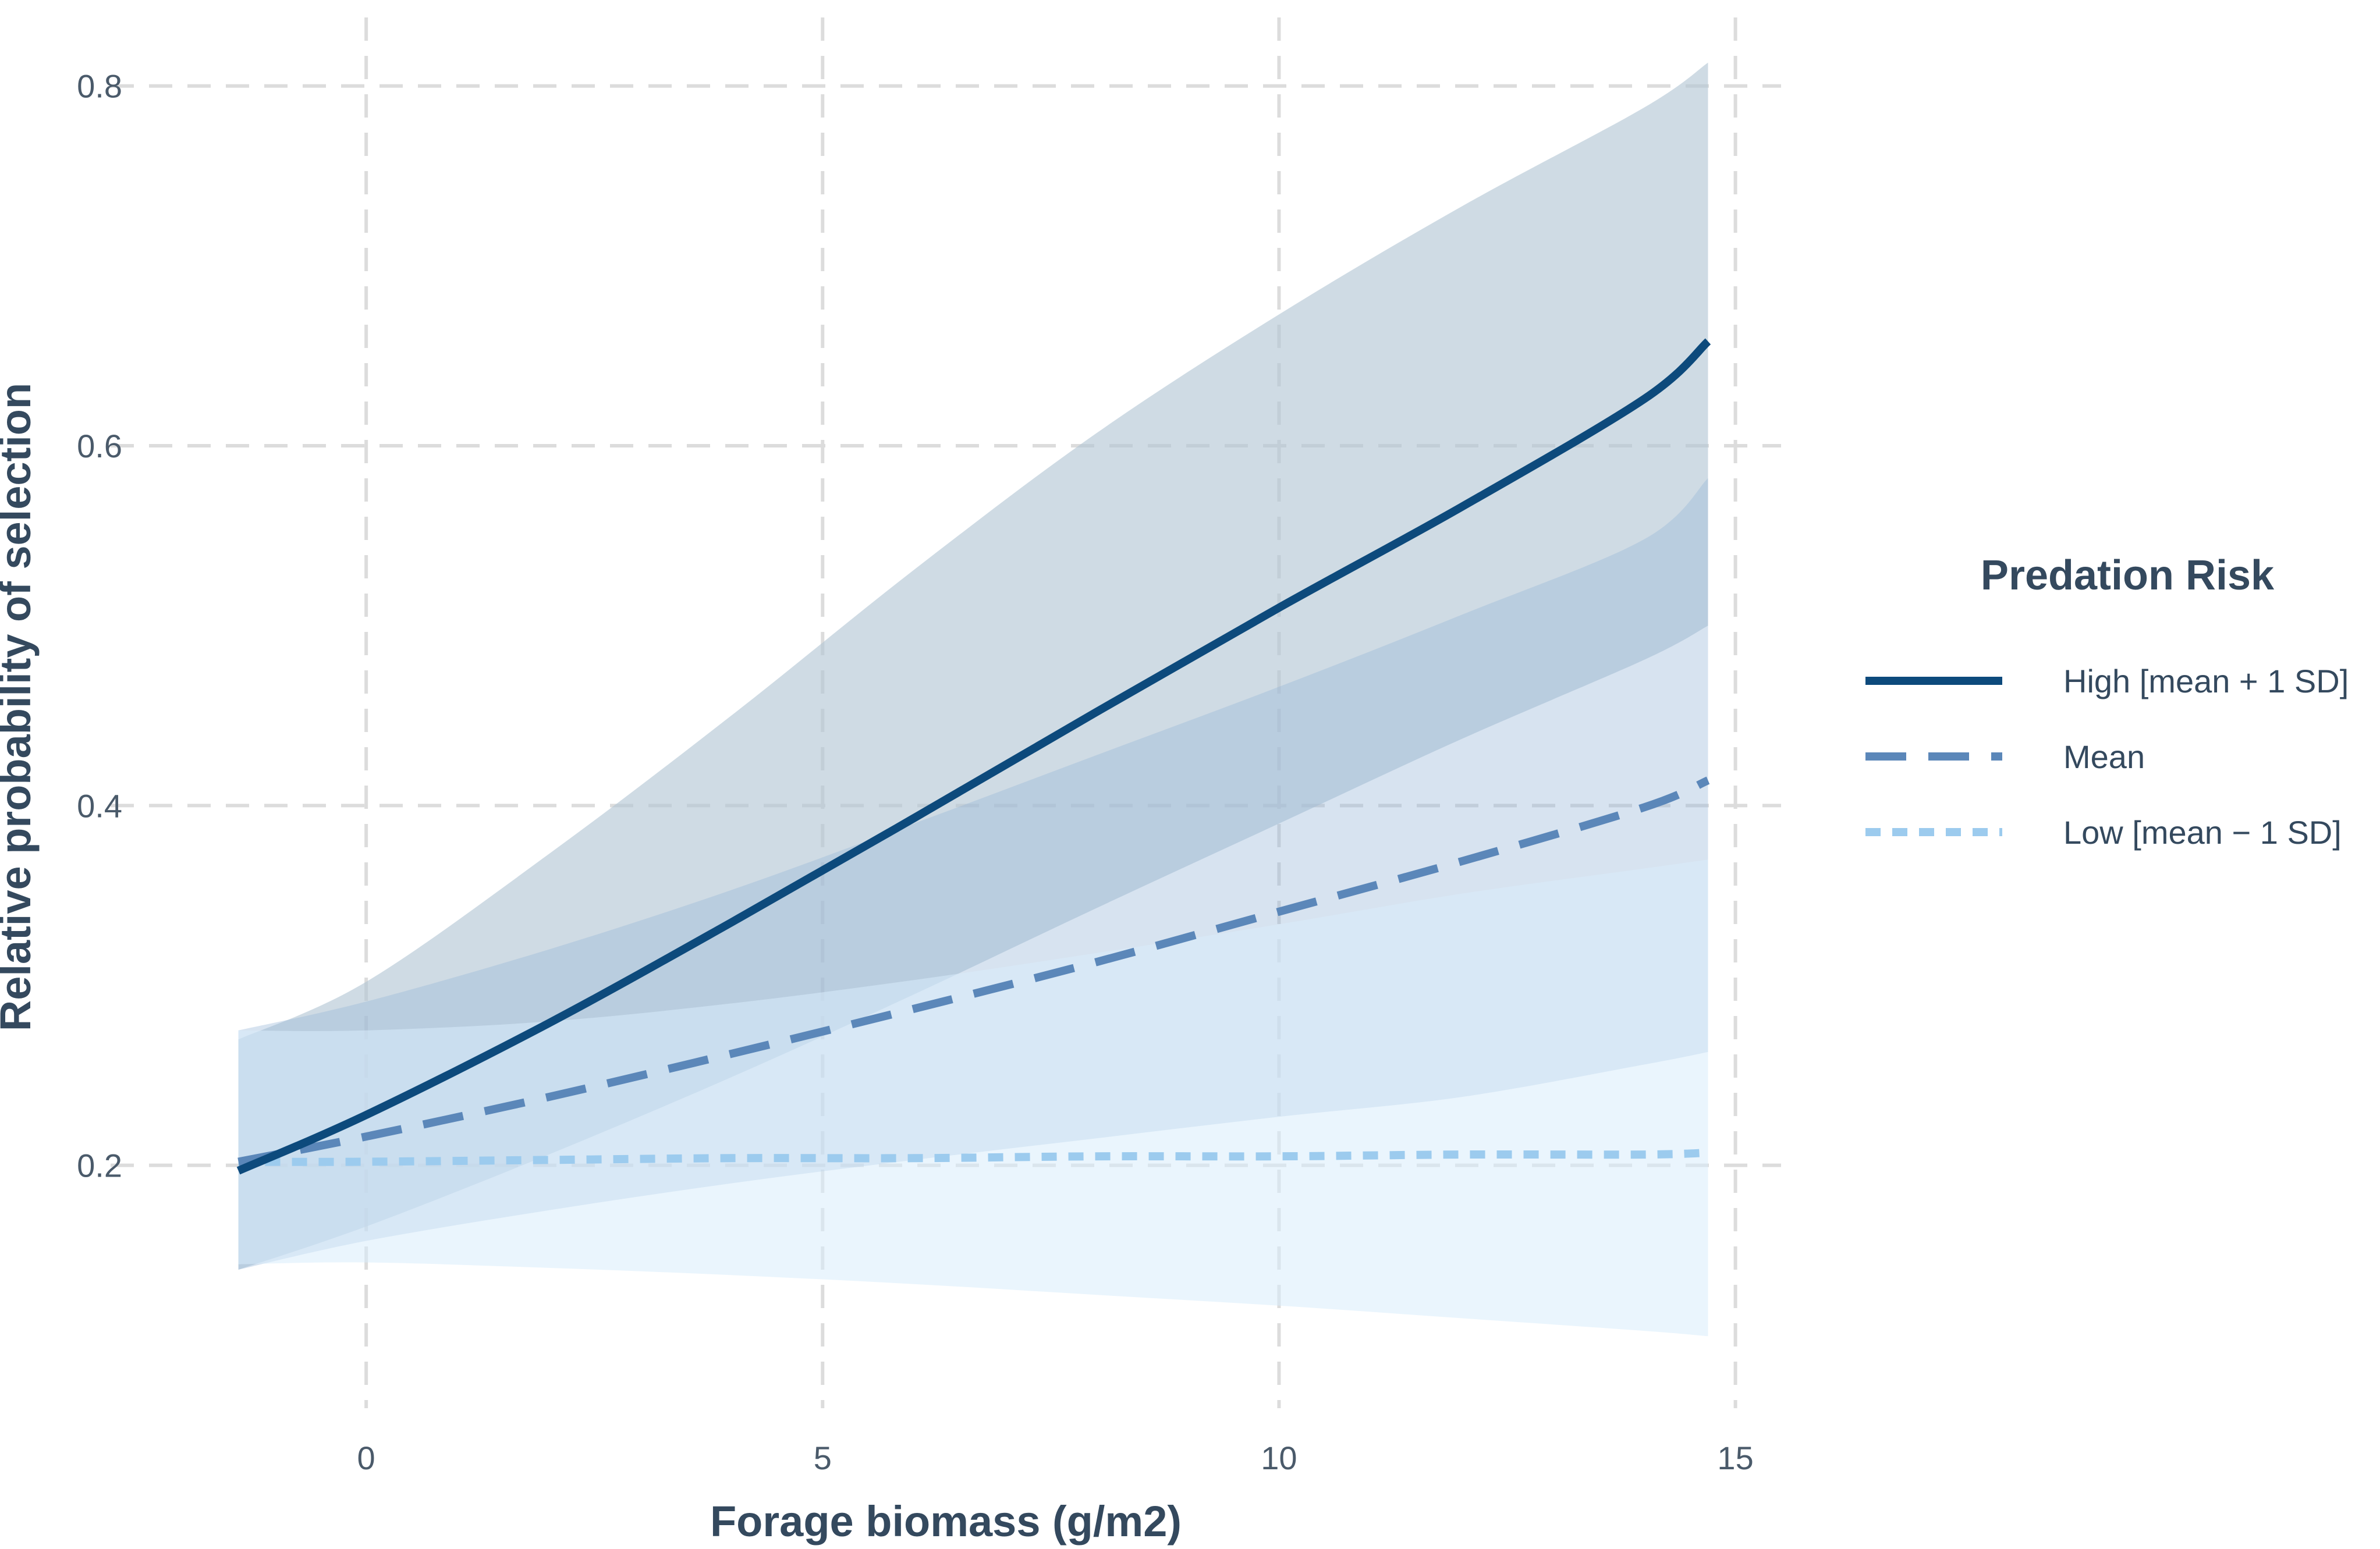  Describe the element at coordinates (2104, 756) in the screenshot. I see `legend-label: Mean` at that location.